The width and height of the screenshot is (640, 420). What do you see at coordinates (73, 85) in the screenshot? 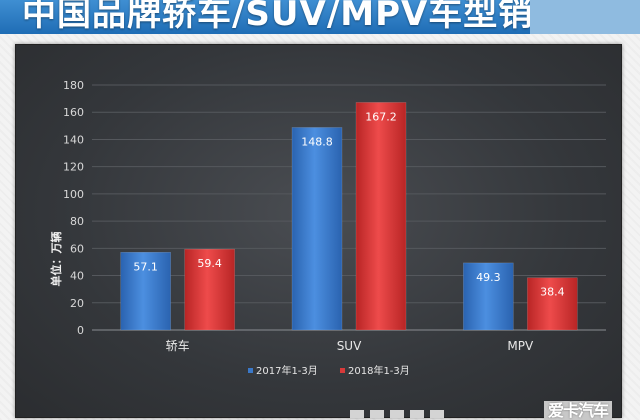
I see `y-tick-label: 180` at bounding box center [73, 85].